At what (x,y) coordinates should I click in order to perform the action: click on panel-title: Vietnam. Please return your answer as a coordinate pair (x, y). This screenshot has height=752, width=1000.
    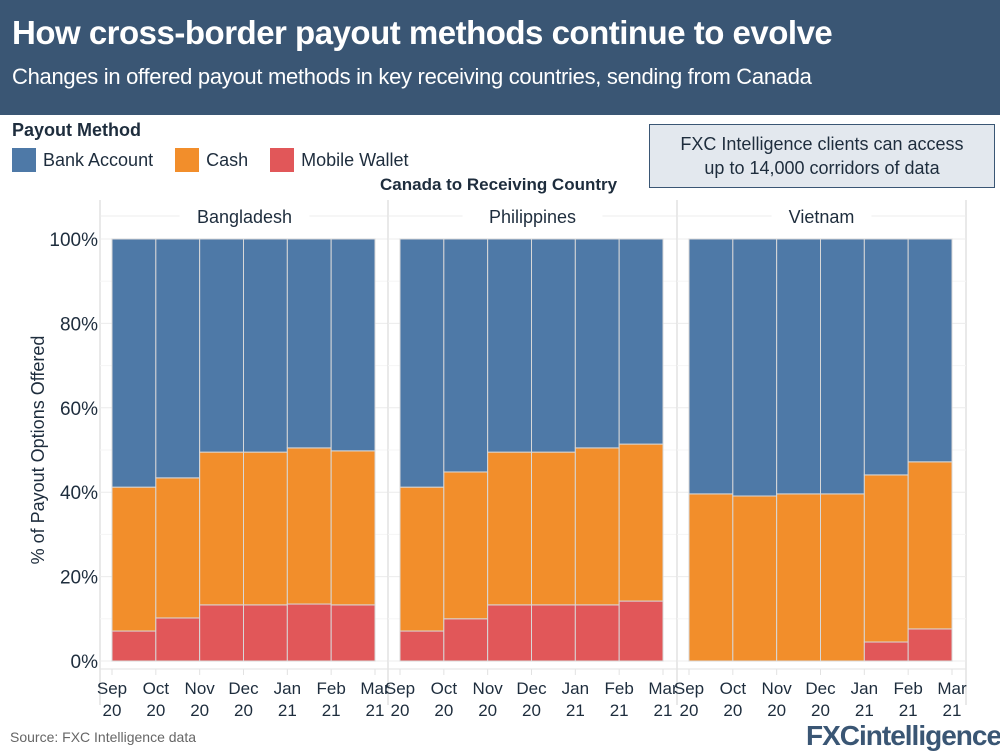
    Looking at the image, I should click on (822, 217).